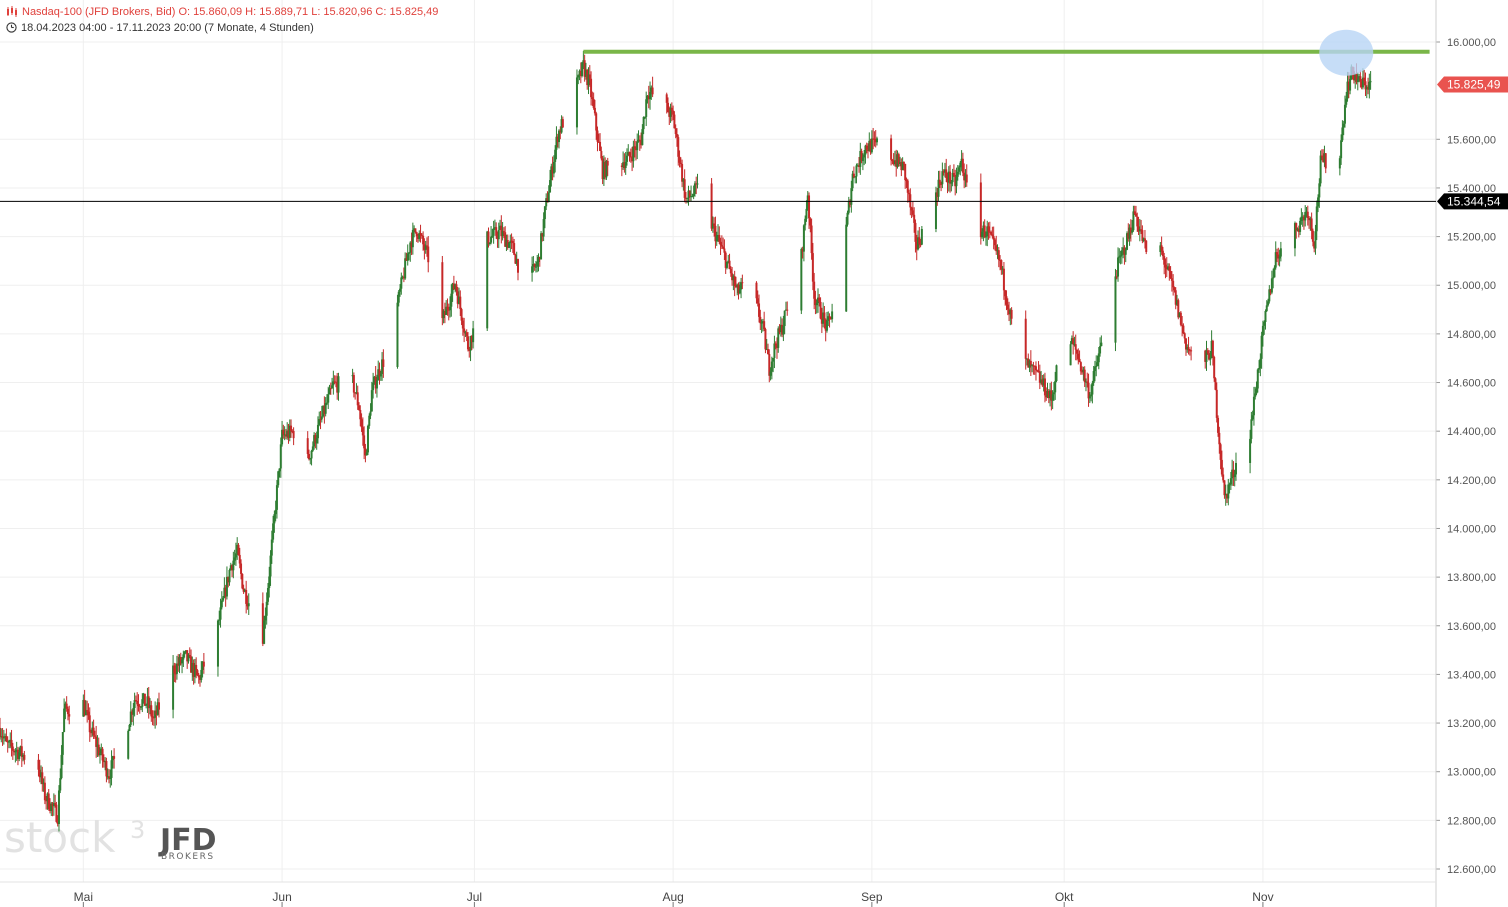 The image size is (1508, 907). What do you see at coordinates (1346, 52) in the screenshot?
I see `highlight-circle` at bounding box center [1346, 52].